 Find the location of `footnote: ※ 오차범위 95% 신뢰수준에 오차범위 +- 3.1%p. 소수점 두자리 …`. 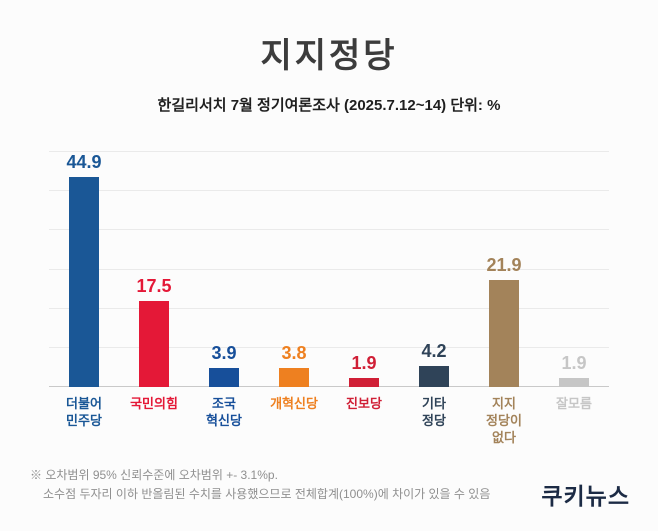

footnote: ※ 오차범위 95% 신뢰수준에 오차범위 +- 3.1%p. 소수점 두자리 … is located at coordinates (260, 484).